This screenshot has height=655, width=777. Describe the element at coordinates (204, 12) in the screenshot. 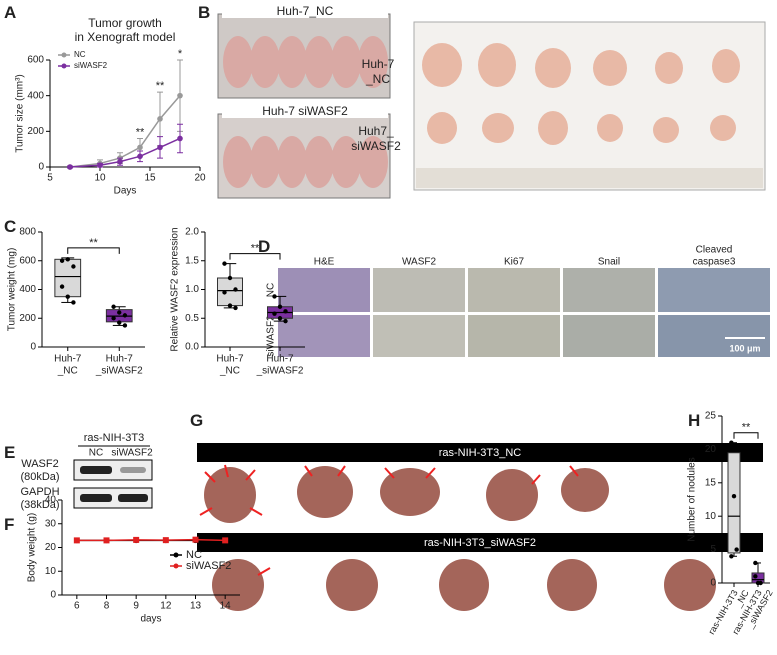

I see `panel-letter: B` at that location.